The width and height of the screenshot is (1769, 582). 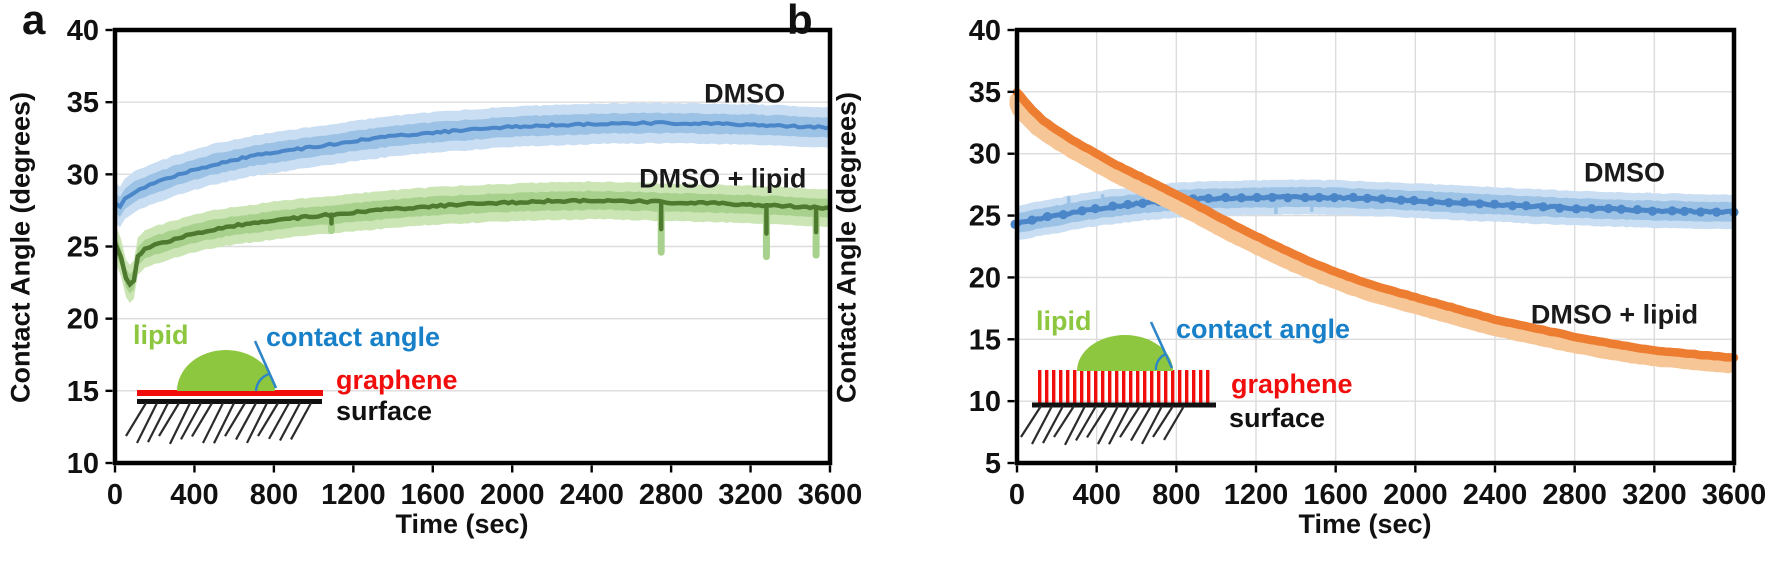 What do you see at coordinates (462, 524) in the screenshot?
I see `panel-a-x-axis-title: Time (sec)` at bounding box center [462, 524].